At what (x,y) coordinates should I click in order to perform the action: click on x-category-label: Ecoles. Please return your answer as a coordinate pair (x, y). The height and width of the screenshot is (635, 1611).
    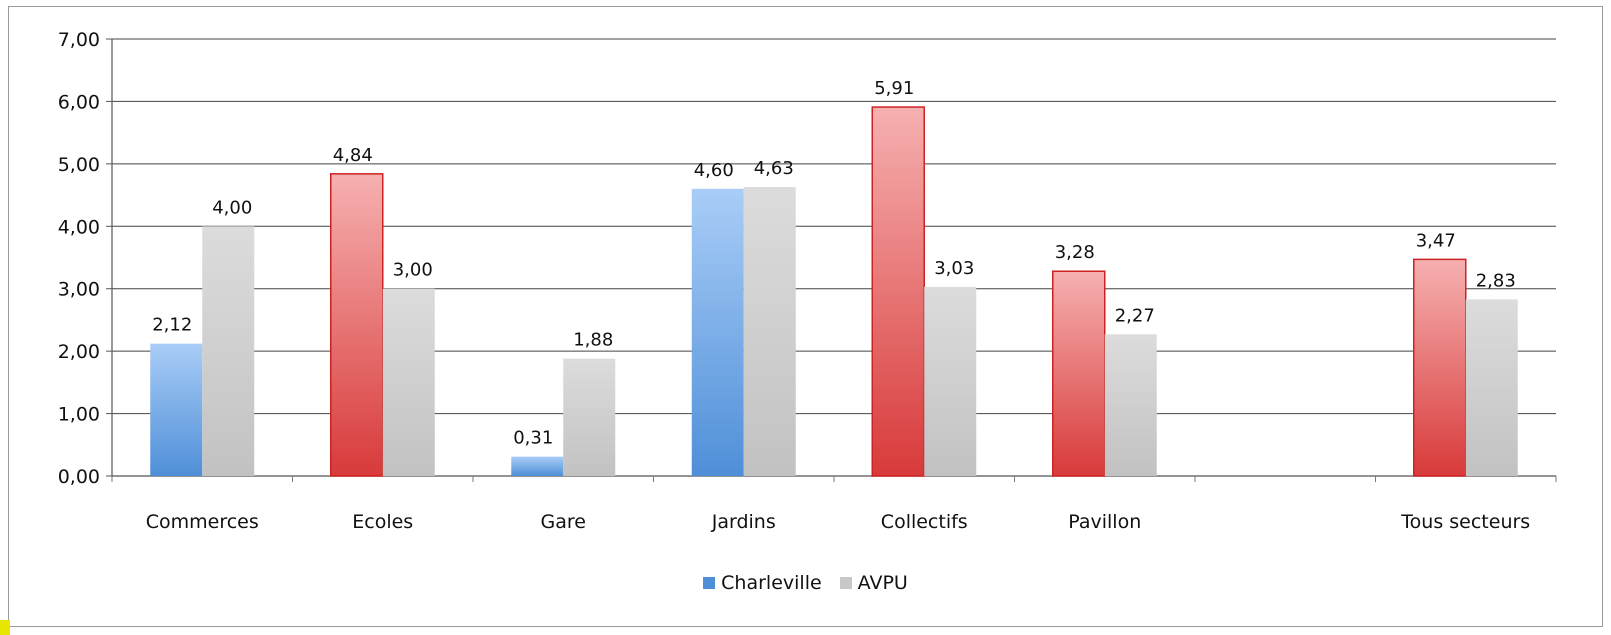
    Looking at the image, I should click on (382, 522).